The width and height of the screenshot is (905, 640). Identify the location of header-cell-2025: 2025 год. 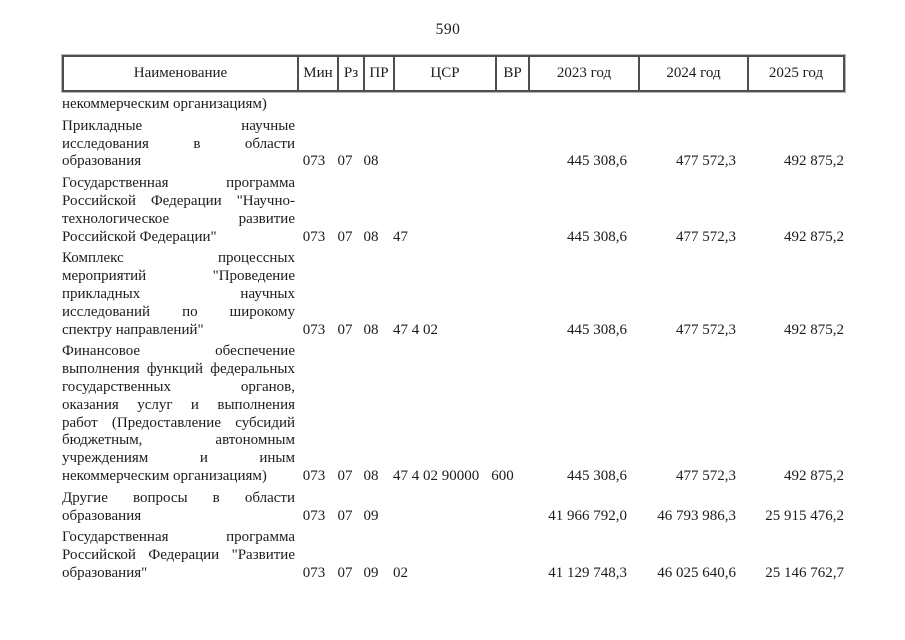
(795, 73).